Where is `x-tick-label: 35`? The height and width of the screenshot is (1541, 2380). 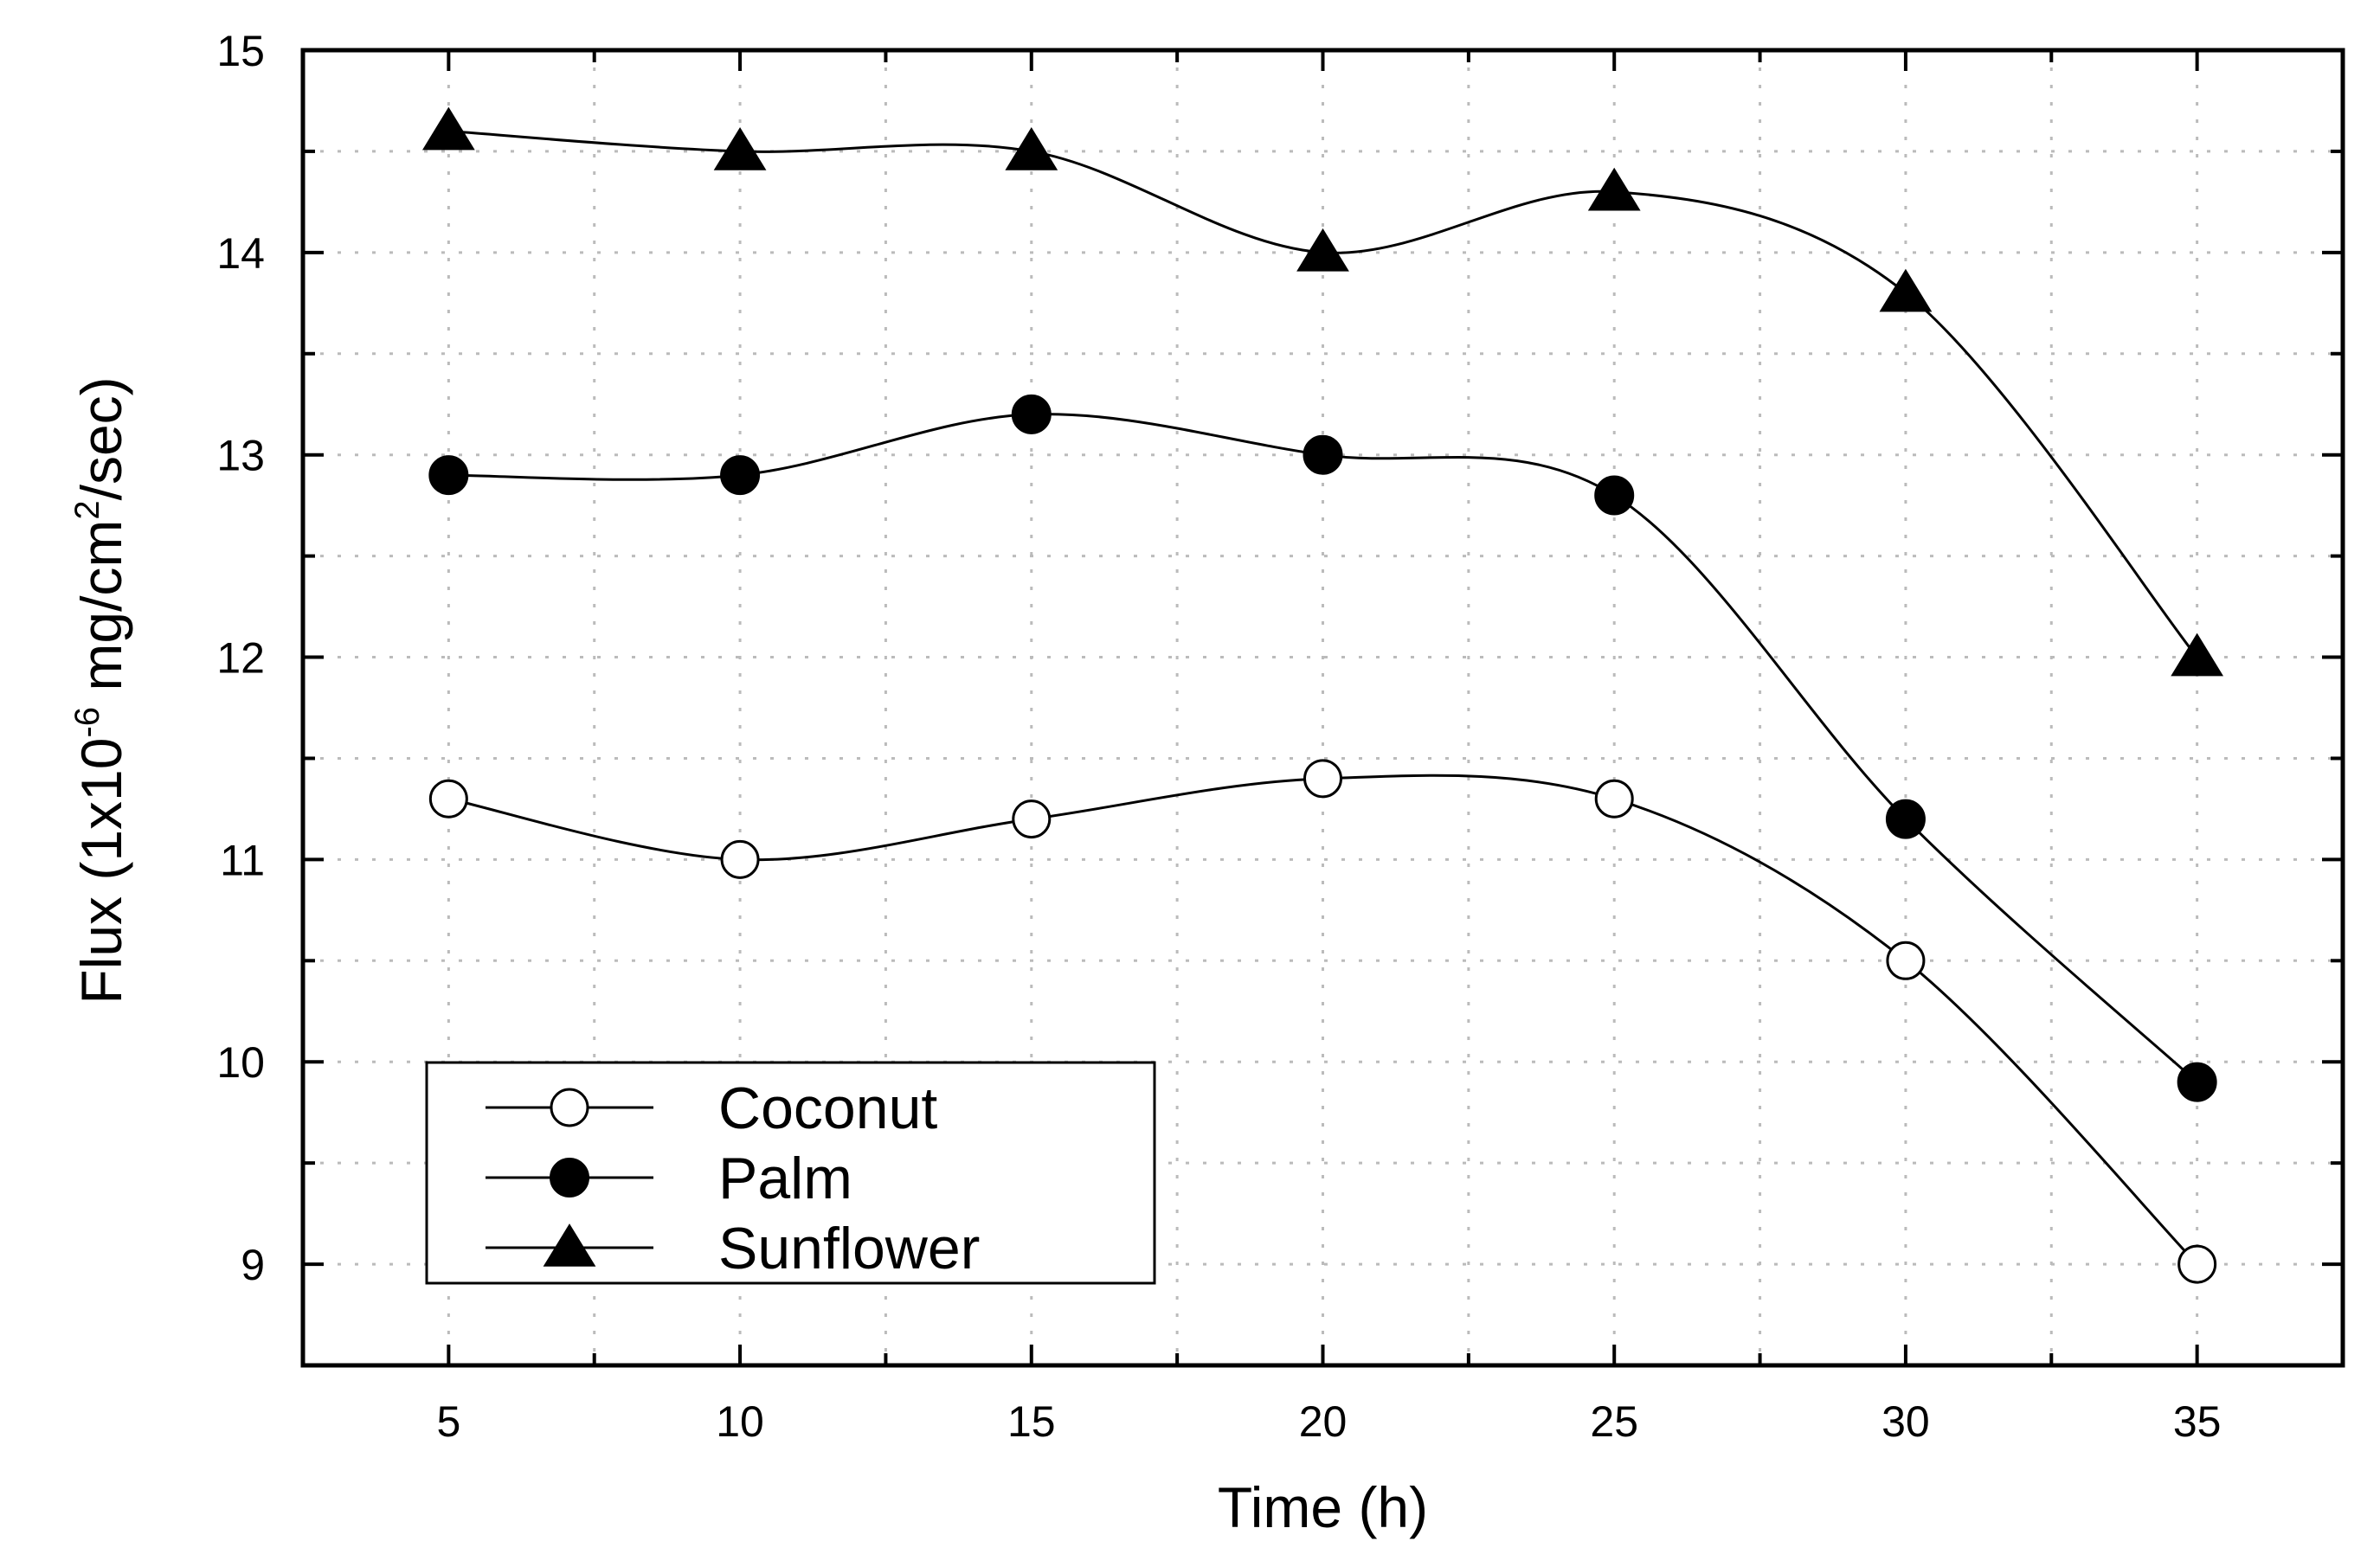
x-tick-label: 35 is located at coordinates (2197, 1421).